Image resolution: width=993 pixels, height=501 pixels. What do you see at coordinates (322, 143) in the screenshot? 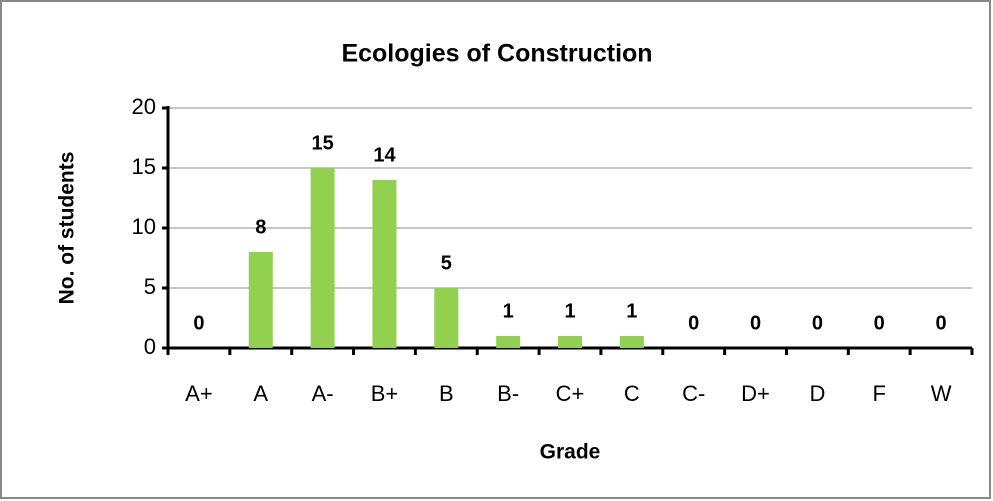
I see `data-label: 15` at bounding box center [322, 143].